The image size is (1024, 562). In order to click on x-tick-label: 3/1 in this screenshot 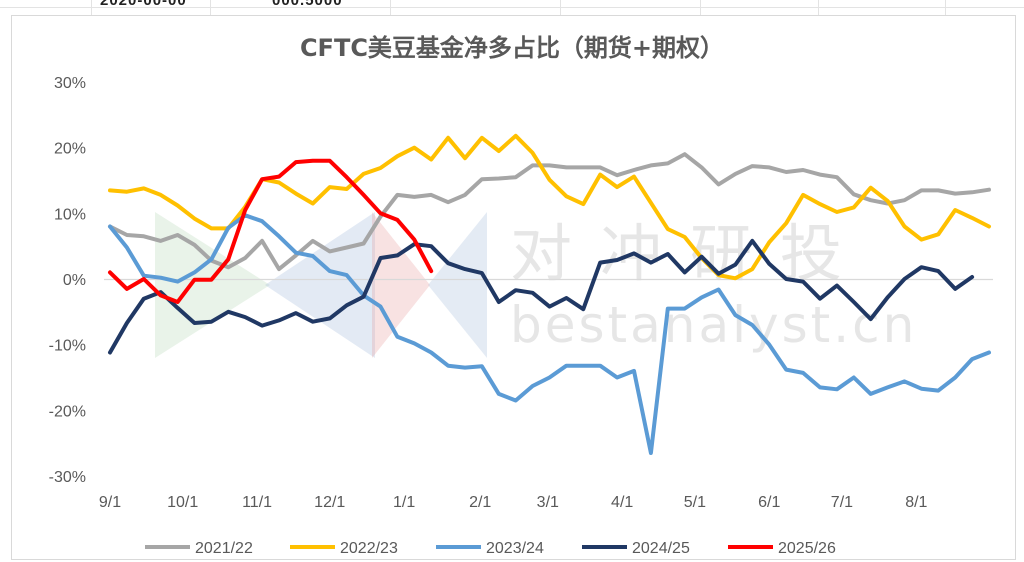, I will do `click(548, 502)`.